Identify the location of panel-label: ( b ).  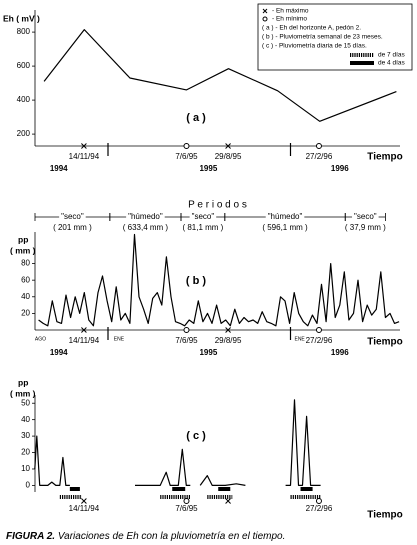
(196, 281).